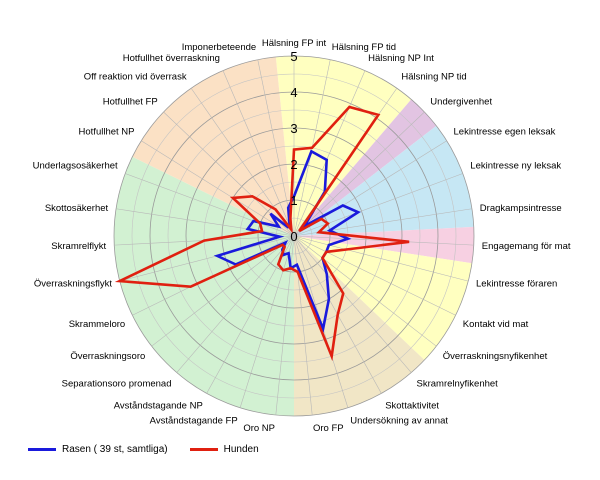  What do you see at coordinates (293, 236) in the screenshot?
I see `tick-label-0: 0` at bounding box center [293, 236].